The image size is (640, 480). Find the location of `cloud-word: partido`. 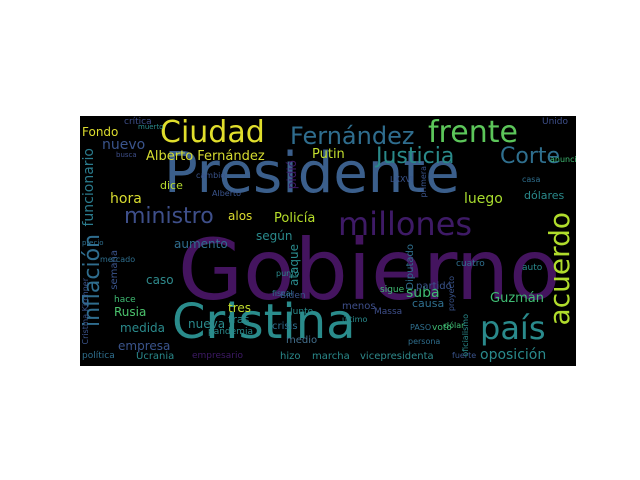

cloud-word: partido is located at coordinates (434, 286).